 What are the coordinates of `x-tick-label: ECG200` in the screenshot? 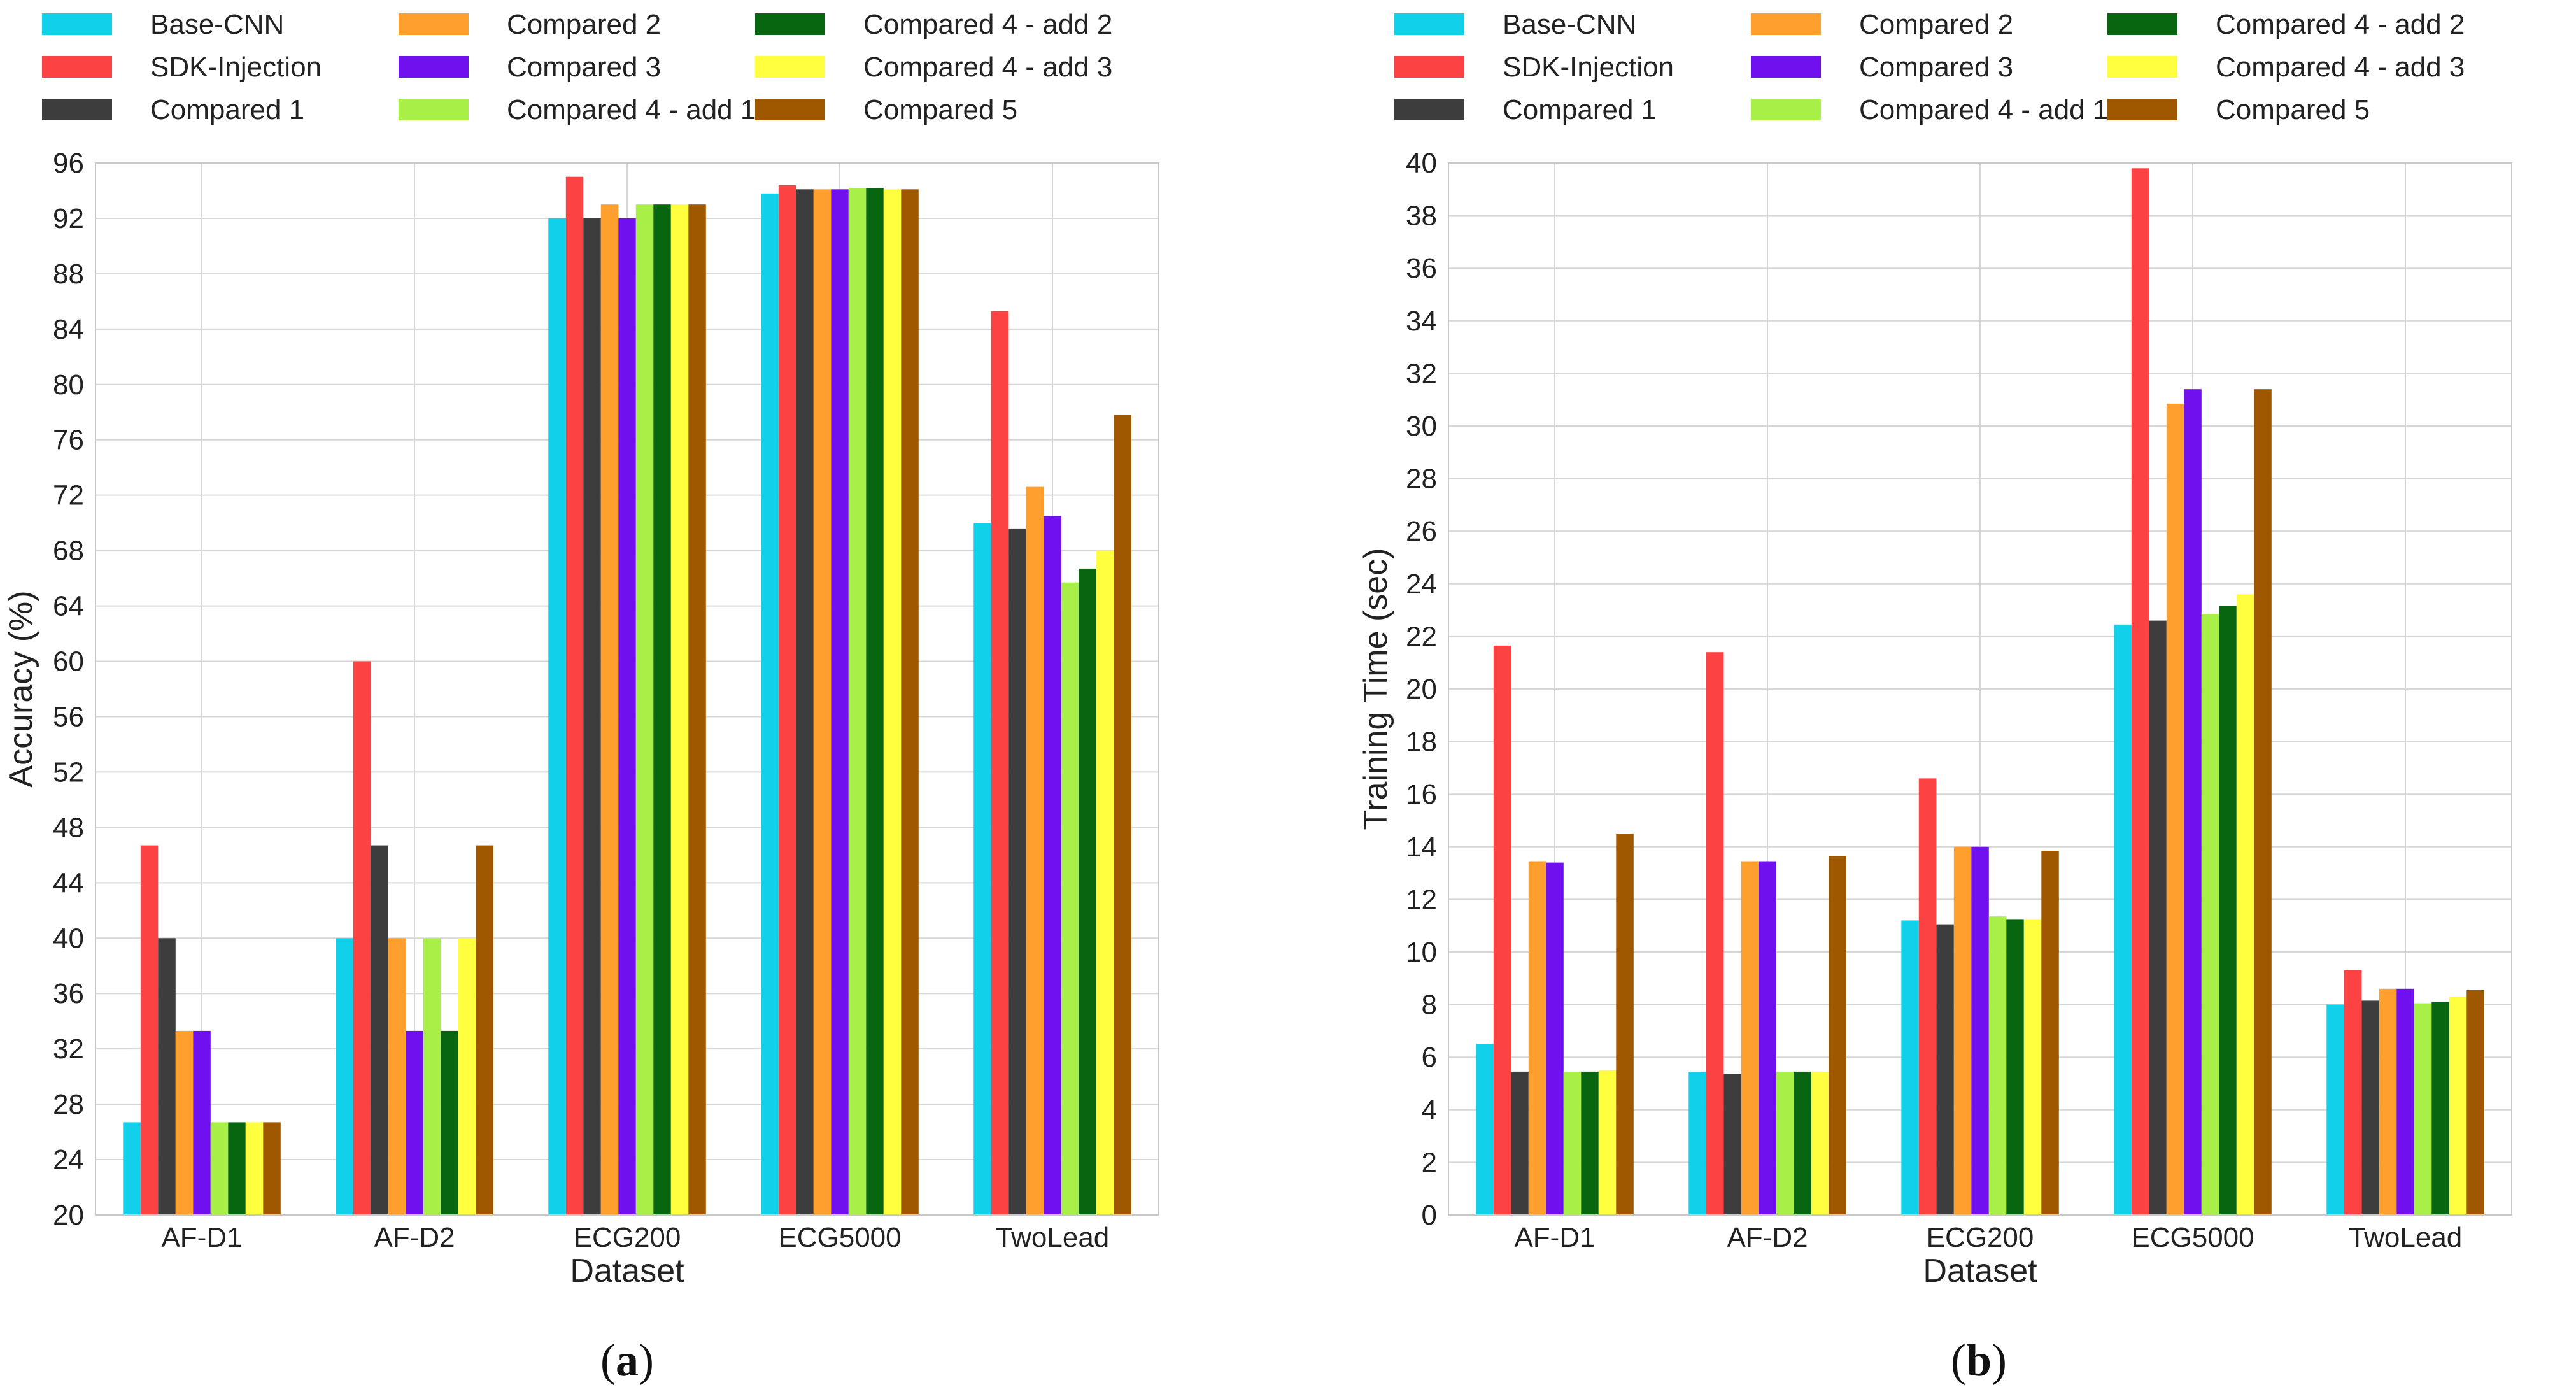 It's located at (1980, 1237).